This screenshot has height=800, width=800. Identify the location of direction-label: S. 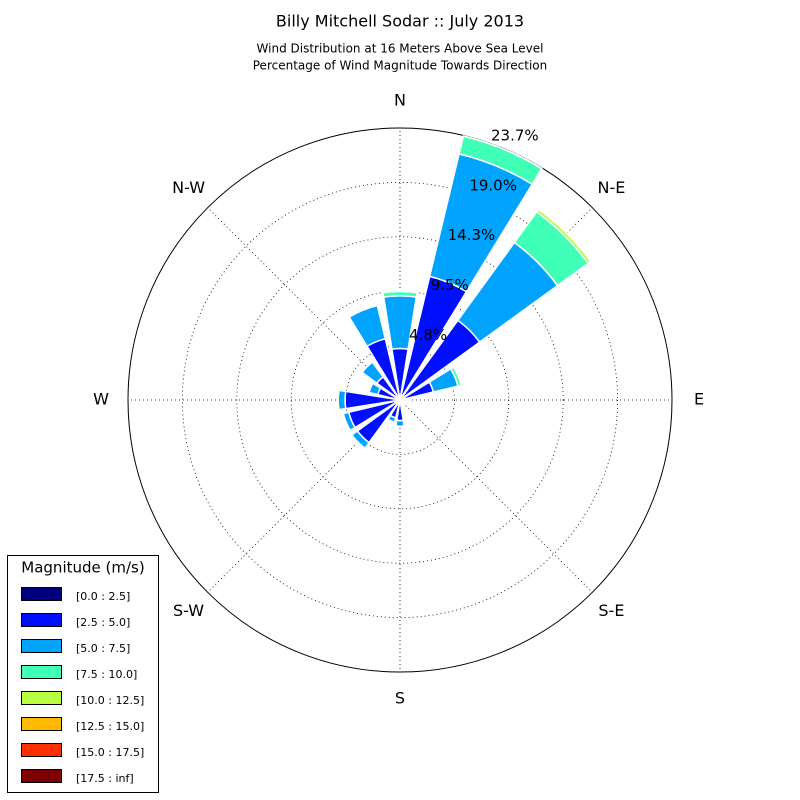
(400, 698).